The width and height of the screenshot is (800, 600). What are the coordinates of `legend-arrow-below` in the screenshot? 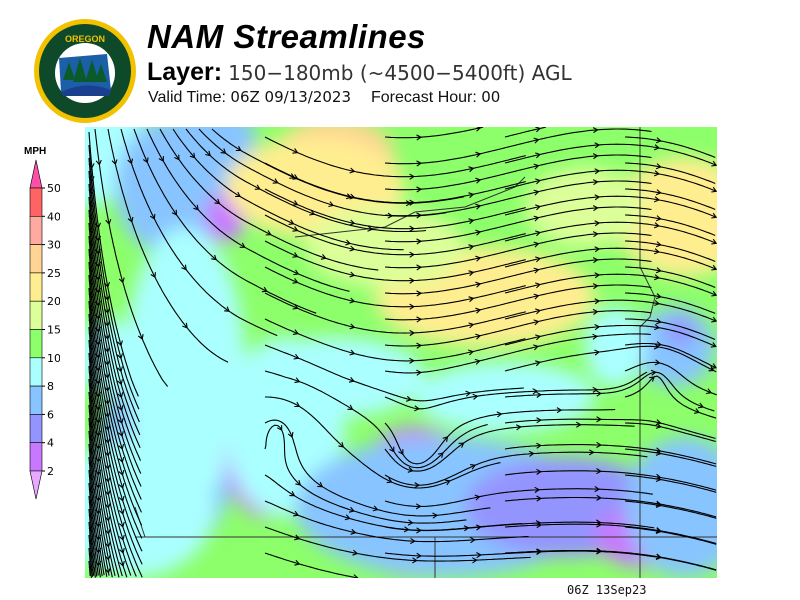 It's located at (36, 485).